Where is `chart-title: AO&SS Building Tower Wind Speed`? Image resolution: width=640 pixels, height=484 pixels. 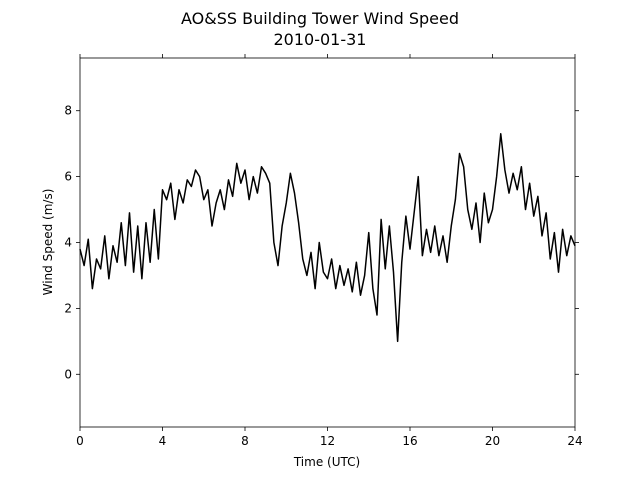 chart-title: AO&SS Building Tower Wind Speed is located at coordinates (320, 18).